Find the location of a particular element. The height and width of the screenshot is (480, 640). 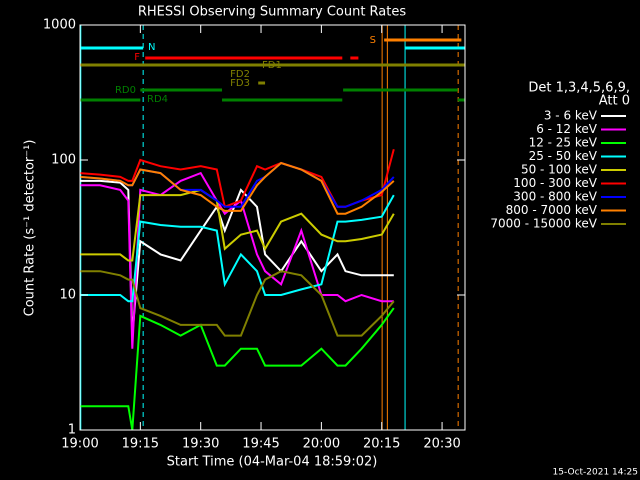

legend-label: 300 - 800 keV is located at coordinates (555, 197).